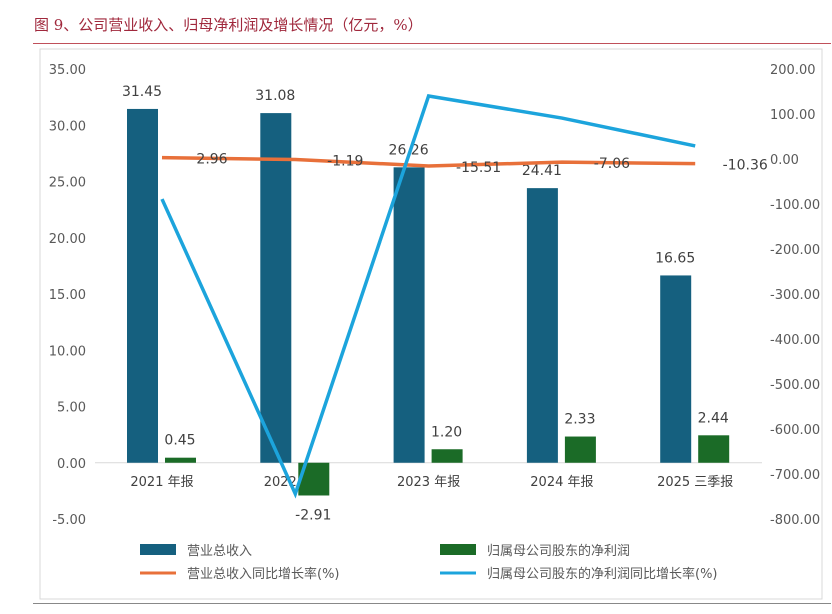 This screenshot has height=614, width=832. Describe the element at coordinates (313, 515) in the screenshot. I see `net-profit-label: -2.91` at that location.